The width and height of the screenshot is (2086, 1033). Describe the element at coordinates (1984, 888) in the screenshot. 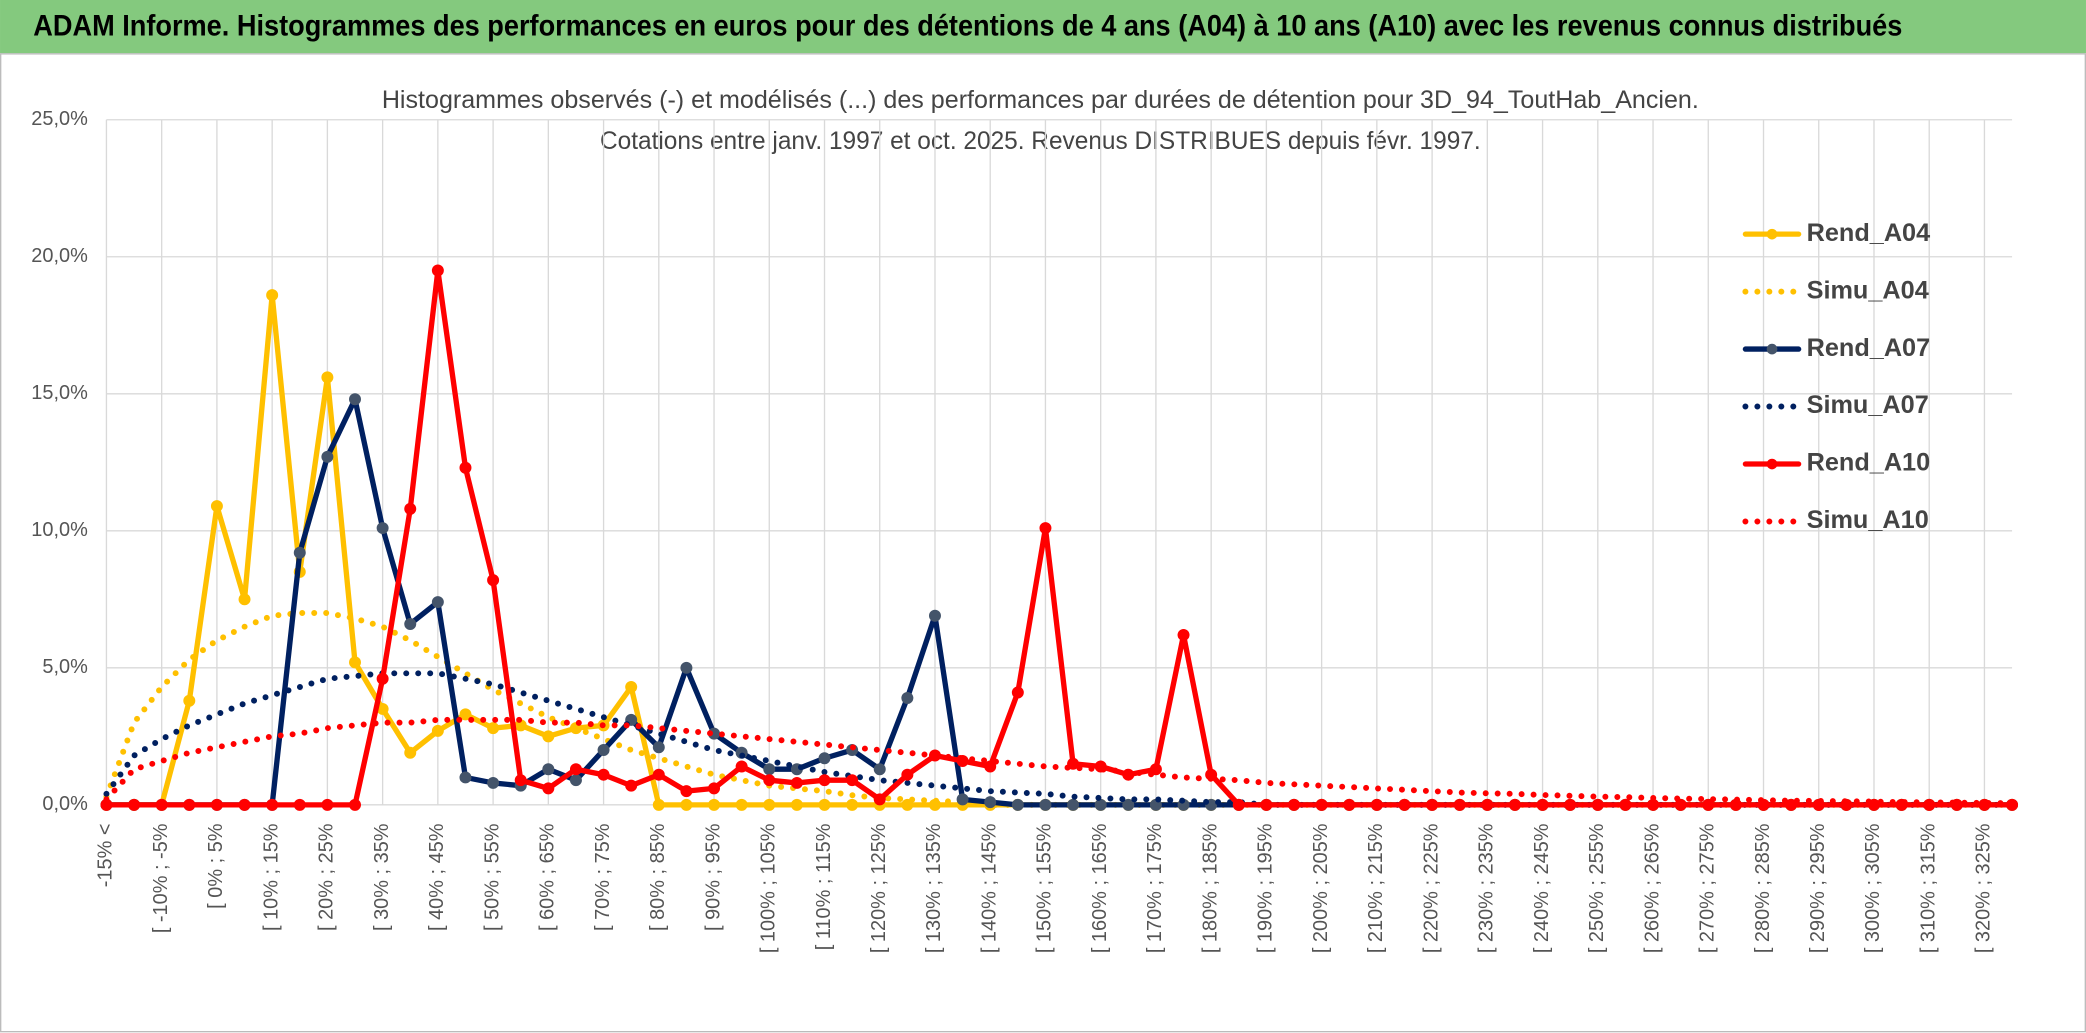

I see `x-tick-label: [ 320% ; 325%` at that location.